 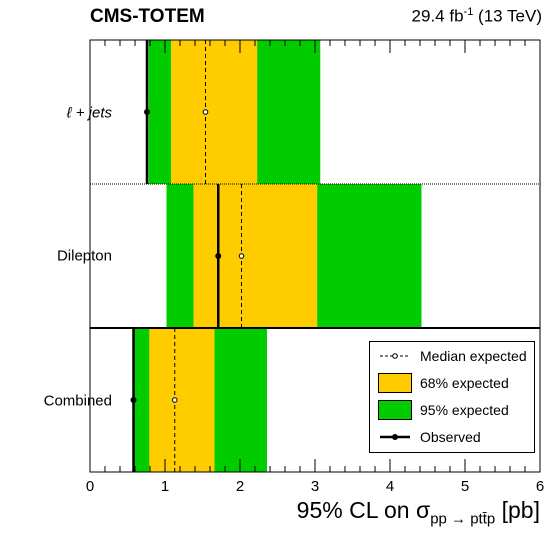 What do you see at coordinates (463, 519) in the screenshot?
I see `x-axis-title-subscript: pp → ptt̄p` at bounding box center [463, 519].